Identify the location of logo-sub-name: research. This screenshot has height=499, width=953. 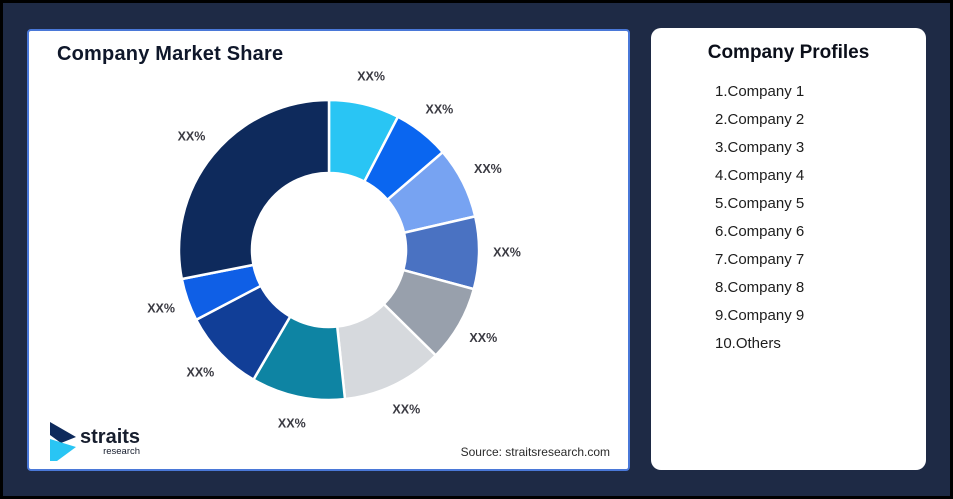
(122, 451).